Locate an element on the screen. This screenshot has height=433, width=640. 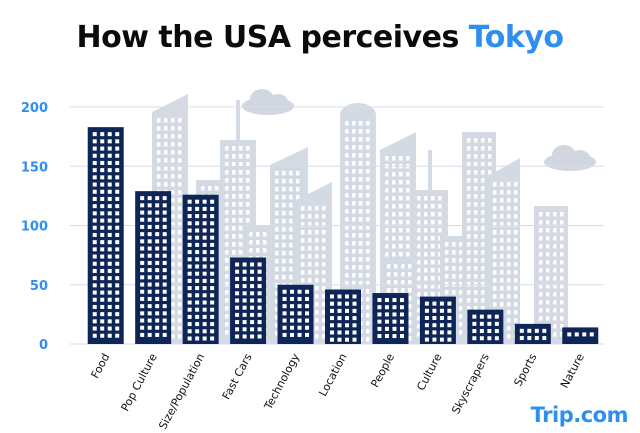
bar is located at coordinates (390, 318).